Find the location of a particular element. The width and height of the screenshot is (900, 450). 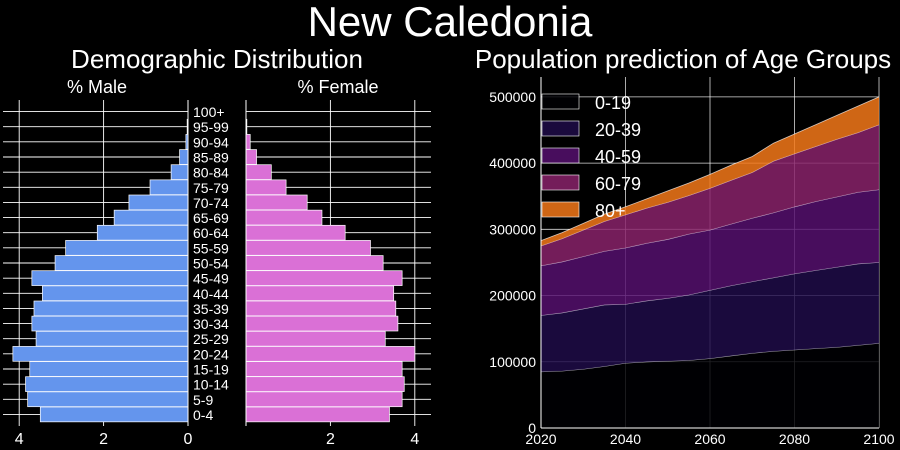

age-group-label: 80-84 is located at coordinates (211, 173).